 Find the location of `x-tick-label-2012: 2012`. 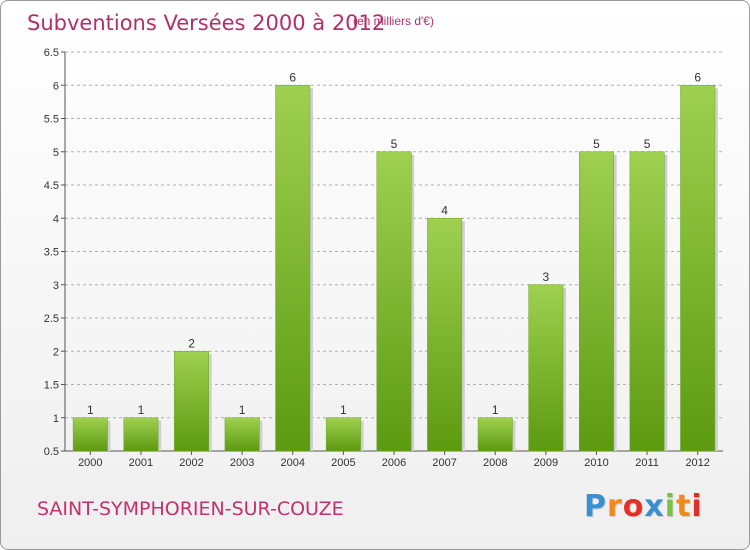

x-tick-label-2012: 2012 is located at coordinates (697, 463).